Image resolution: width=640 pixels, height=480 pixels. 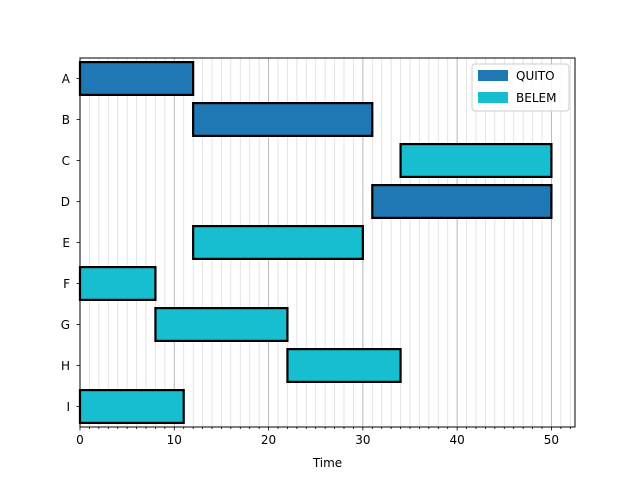 I want to click on legend-swatch-belem, so click(x=493, y=97).